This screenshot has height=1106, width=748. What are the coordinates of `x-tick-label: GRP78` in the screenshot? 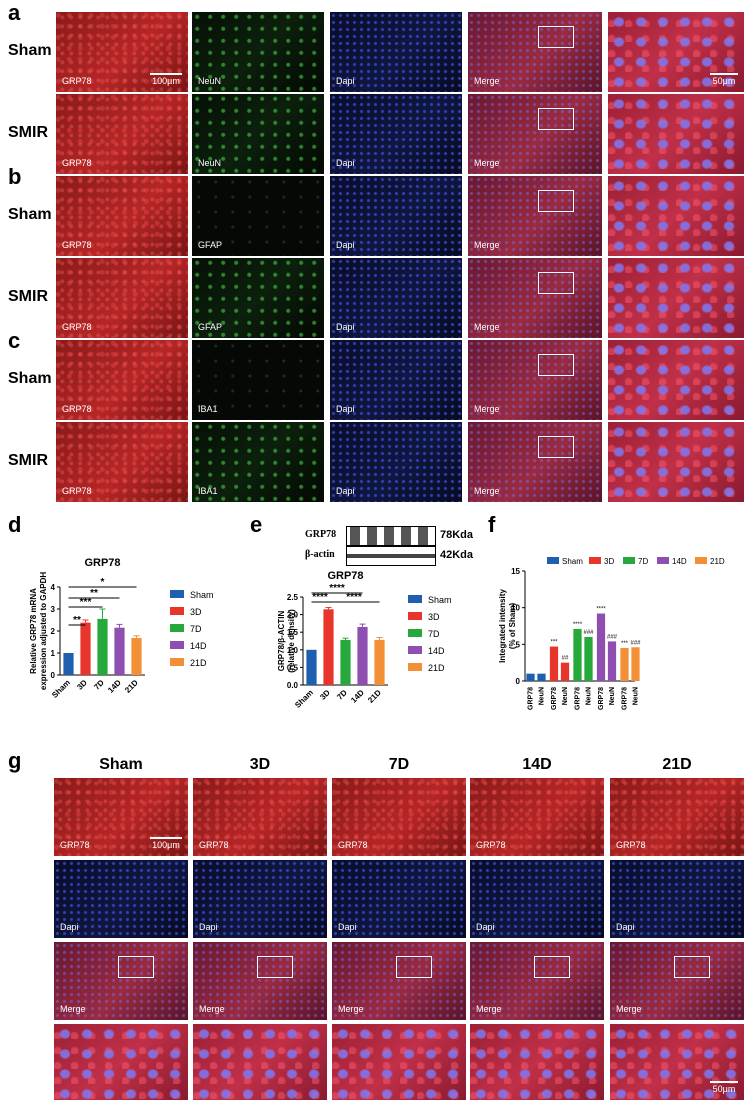 It's located at (601, 698).